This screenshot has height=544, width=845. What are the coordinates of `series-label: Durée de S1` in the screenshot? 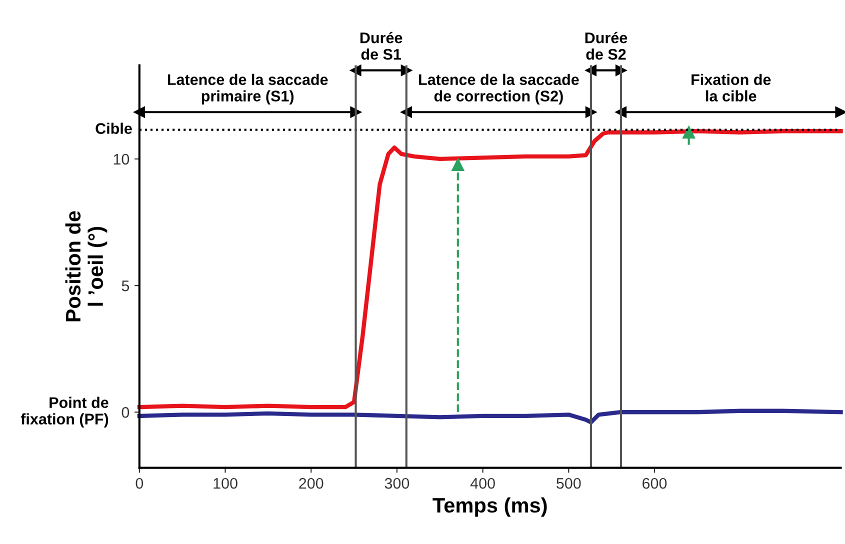 It's located at (381, 46).